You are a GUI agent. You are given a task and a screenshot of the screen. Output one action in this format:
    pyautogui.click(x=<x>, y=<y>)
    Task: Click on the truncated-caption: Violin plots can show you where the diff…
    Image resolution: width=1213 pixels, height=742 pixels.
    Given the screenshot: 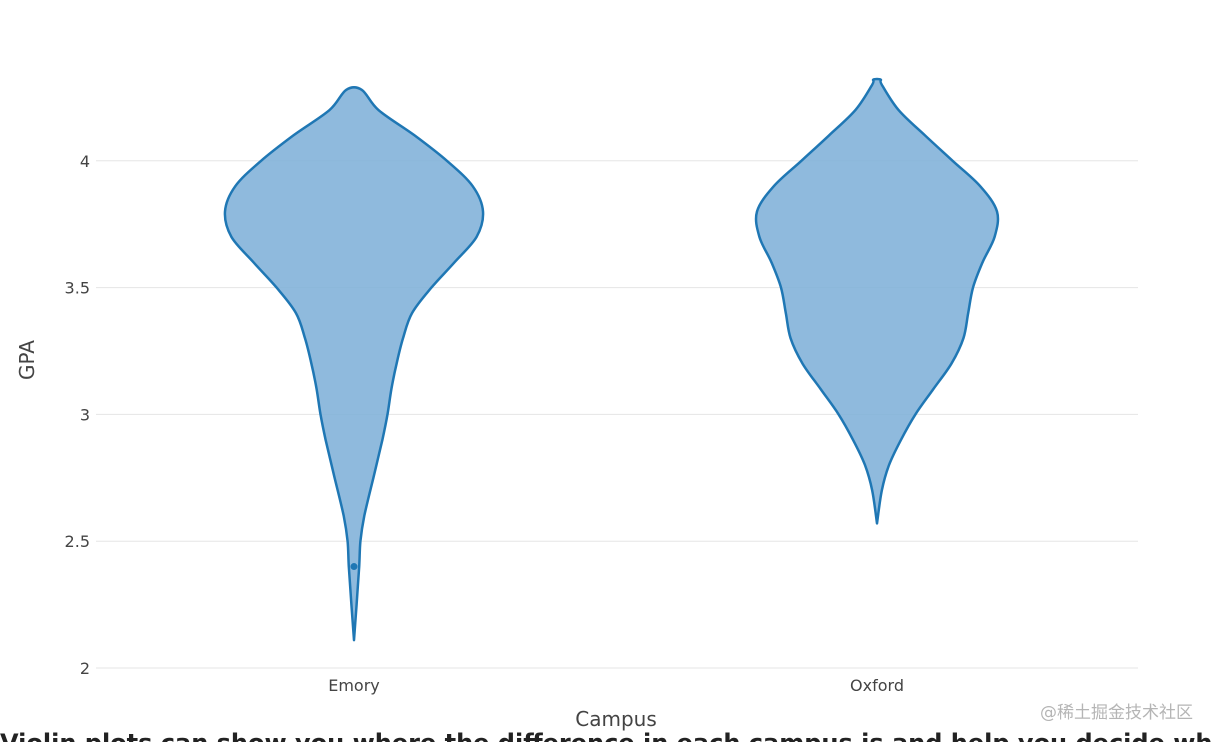 What is the action you would take?
    pyautogui.click(x=606, y=736)
    